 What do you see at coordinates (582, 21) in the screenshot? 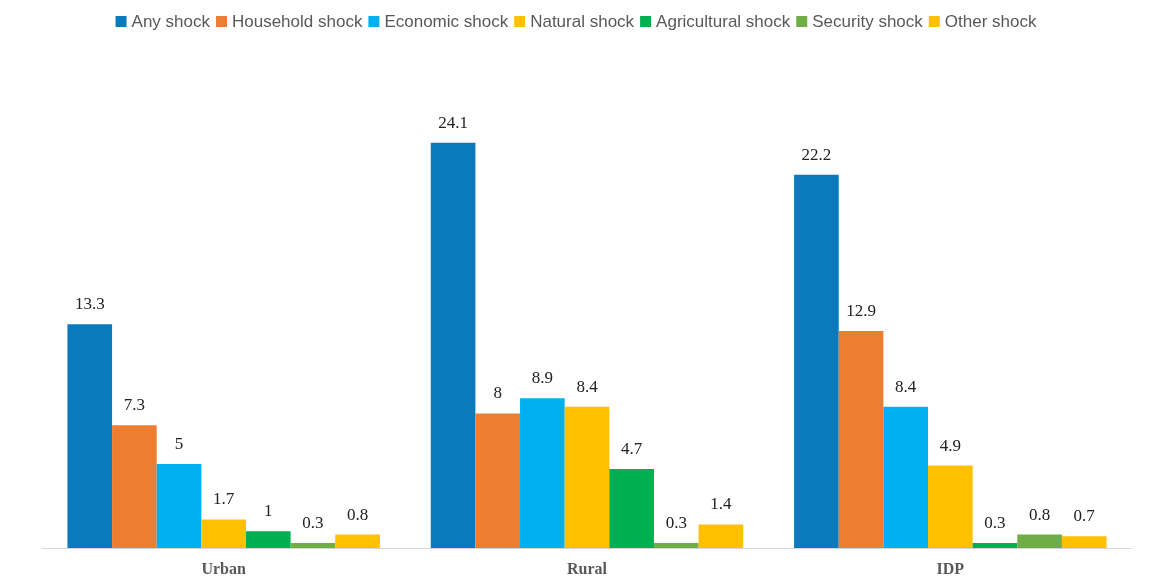
I see `legend-label: Natural shock` at bounding box center [582, 21].